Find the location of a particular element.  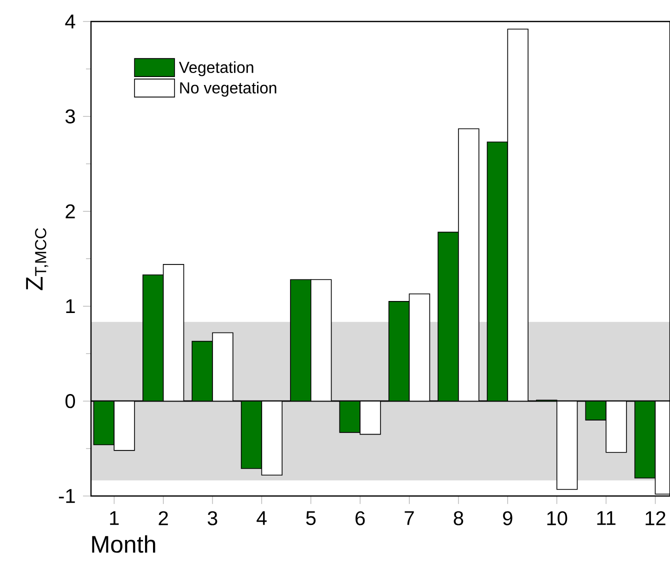

x-tick-label: 12 is located at coordinates (656, 518).